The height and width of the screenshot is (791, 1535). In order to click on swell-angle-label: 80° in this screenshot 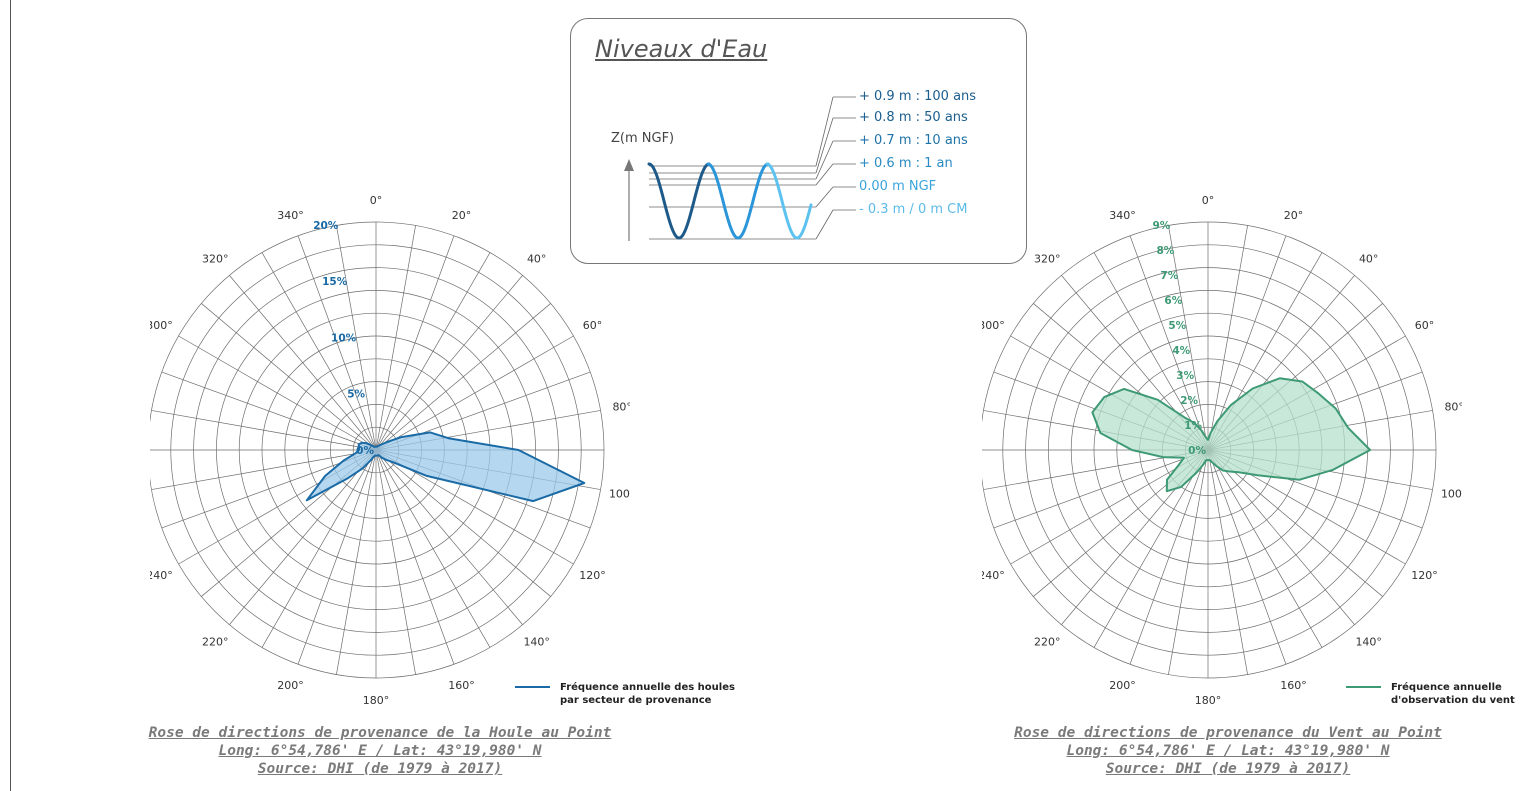, I will do `click(621, 407)`.